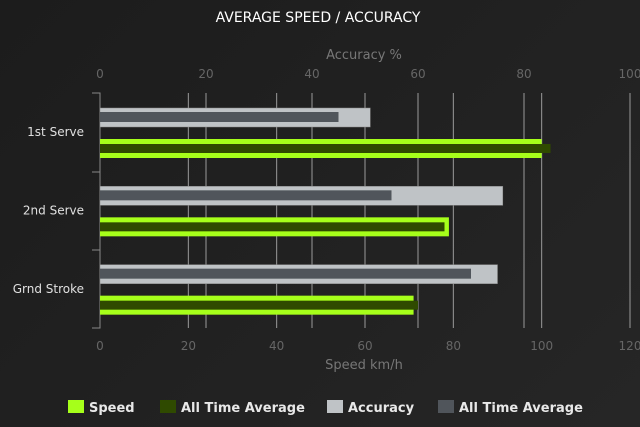 The width and height of the screenshot is (640, 427). I want to click on legend-item: Accuracy, so click(371, 408).